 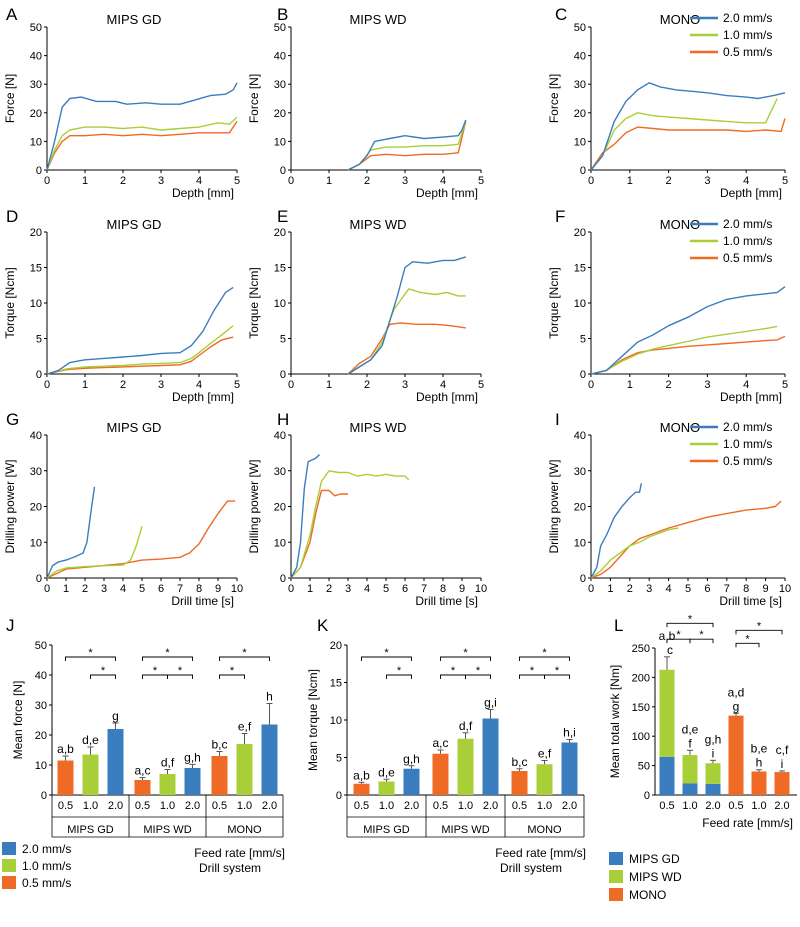 I want to click on bar-label: b,c, so click(x=519, y=762).